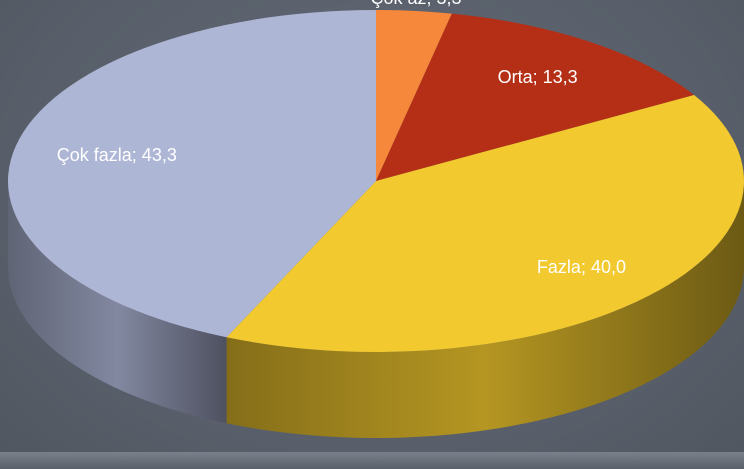 The height and width of the screenshot is (469, 744). Describe the element at coordinates (581, 266) in the screenshot. I see `data-label: Fazla; 40,0` at that location.